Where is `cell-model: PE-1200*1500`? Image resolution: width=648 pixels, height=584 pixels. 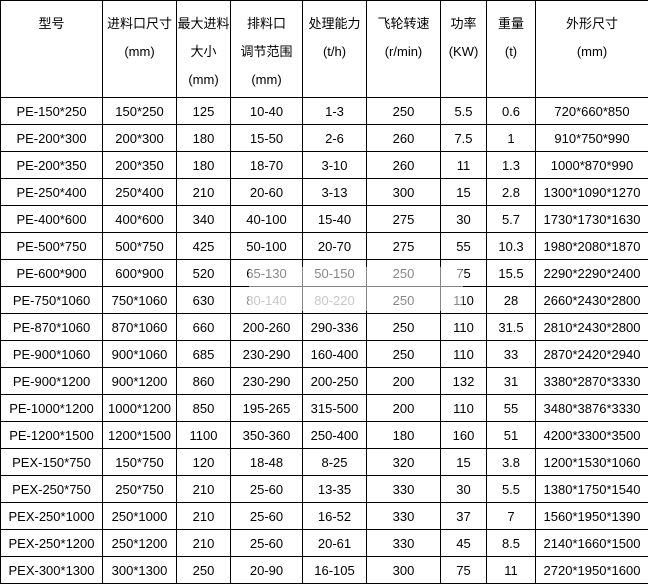 cell-model: PE-1200*1500 is located at coordinates (52, 435).